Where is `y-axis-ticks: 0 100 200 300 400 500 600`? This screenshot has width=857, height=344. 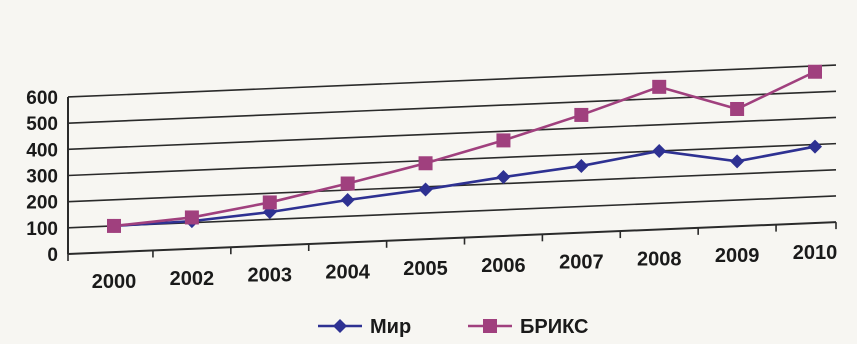 y-axis-ticks: 0 100 200 300 400 500 600 is located at coordinates (42, 177).